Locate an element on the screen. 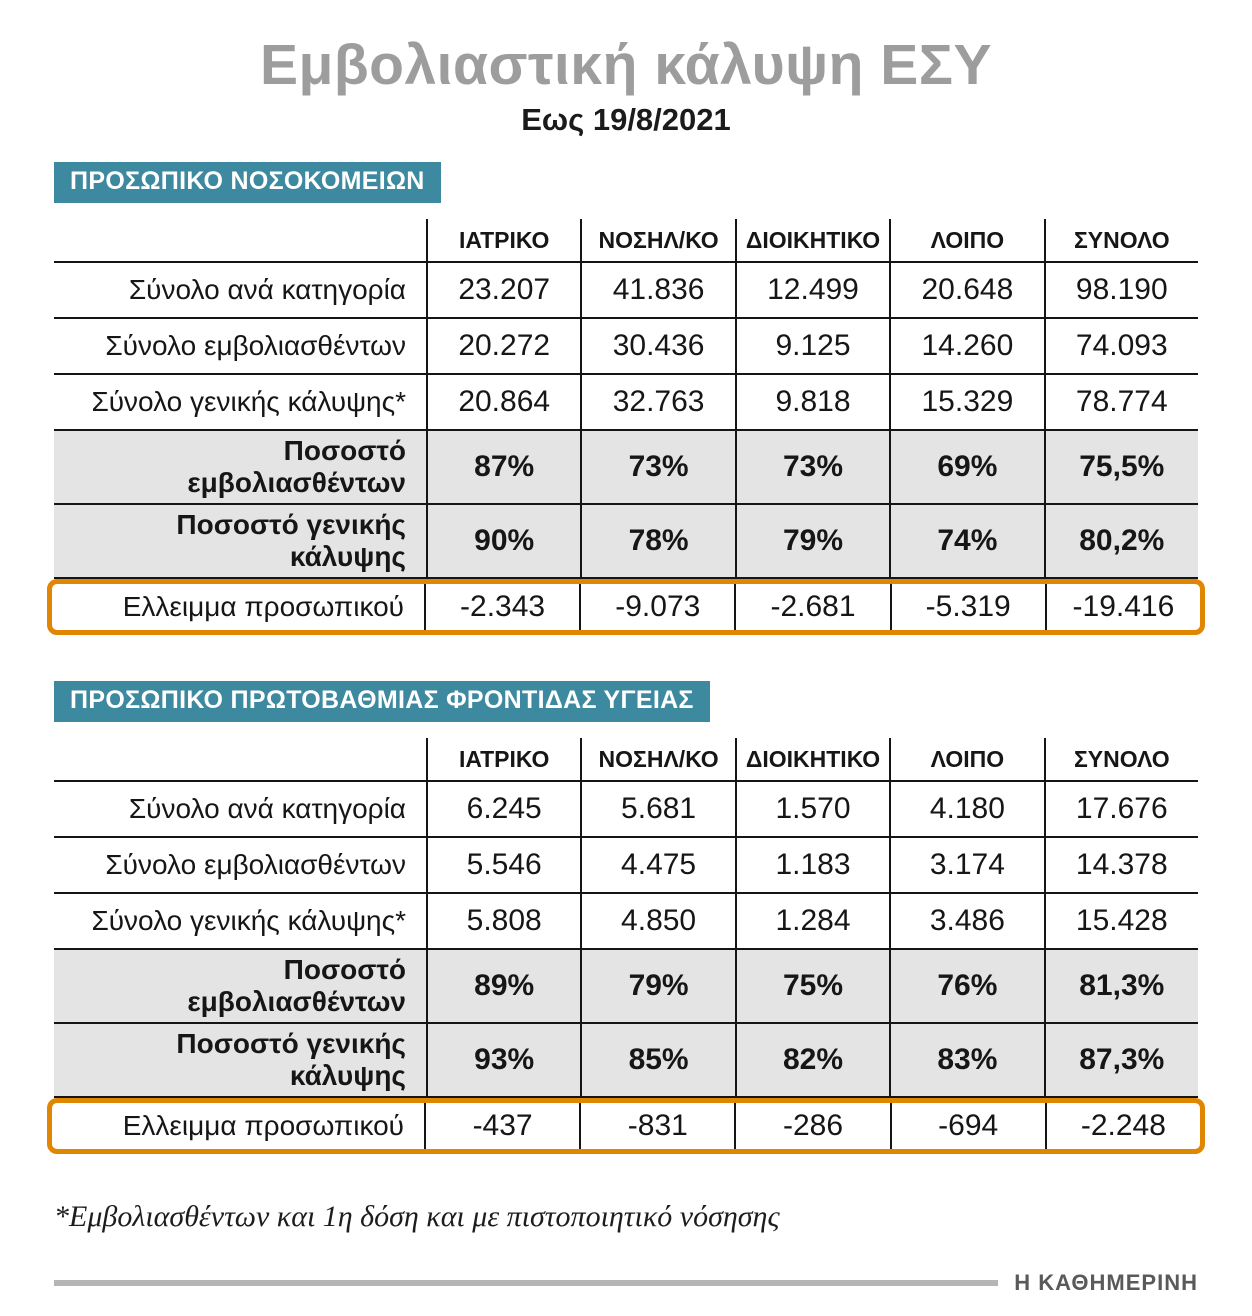 The image size is (1252, 1316). value-cell: 1.570 is located at coordinates (811, 809).